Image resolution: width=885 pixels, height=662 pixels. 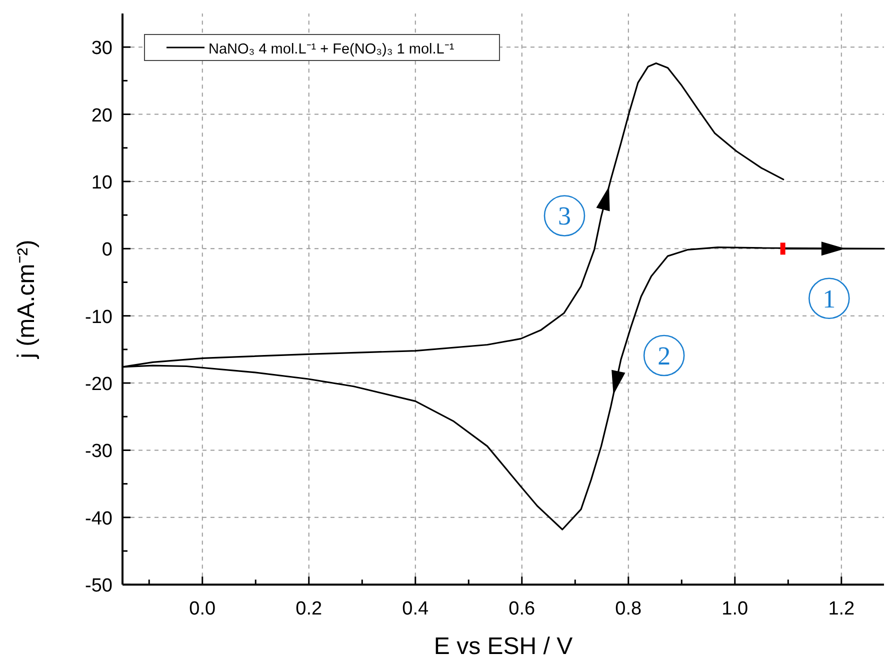 What do you see at coordinates (26, 300) in the screenshot?
I see `y-axis-title: j (mA.cm⁻²)` at bounding box center [26, 300].